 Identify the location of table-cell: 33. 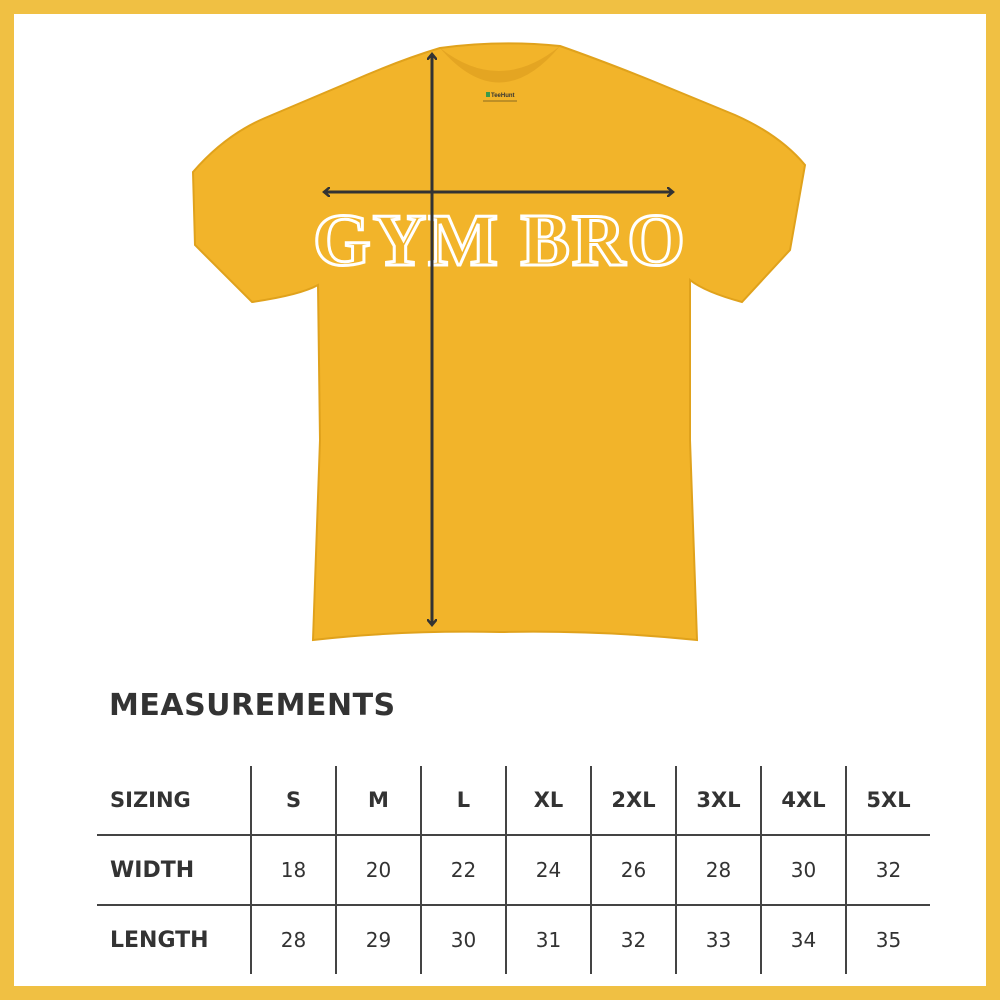
(717, 940).